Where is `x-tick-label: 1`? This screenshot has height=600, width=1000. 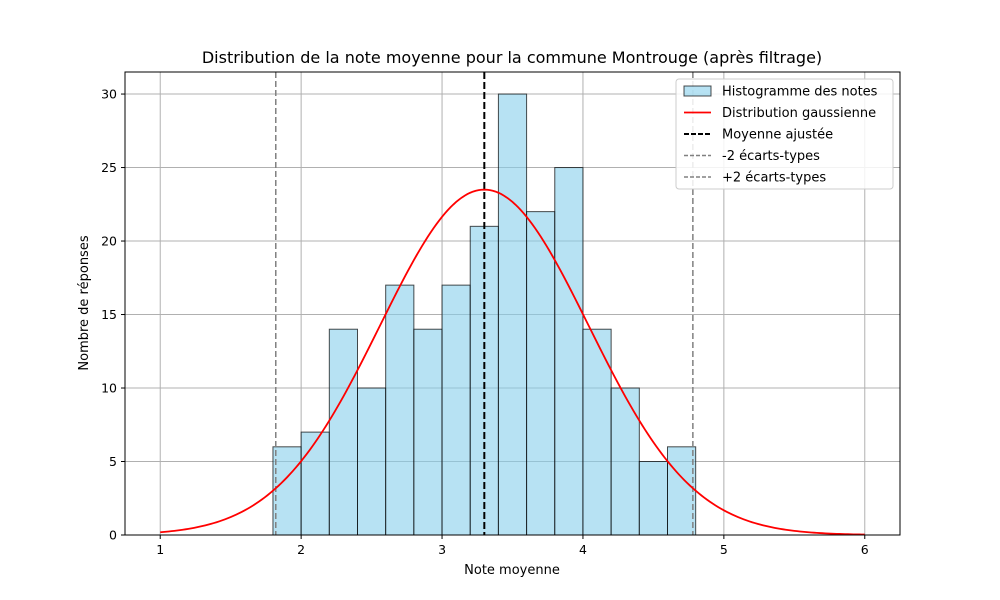
x-tick-label: 1 is located at coordinates (160, 549).